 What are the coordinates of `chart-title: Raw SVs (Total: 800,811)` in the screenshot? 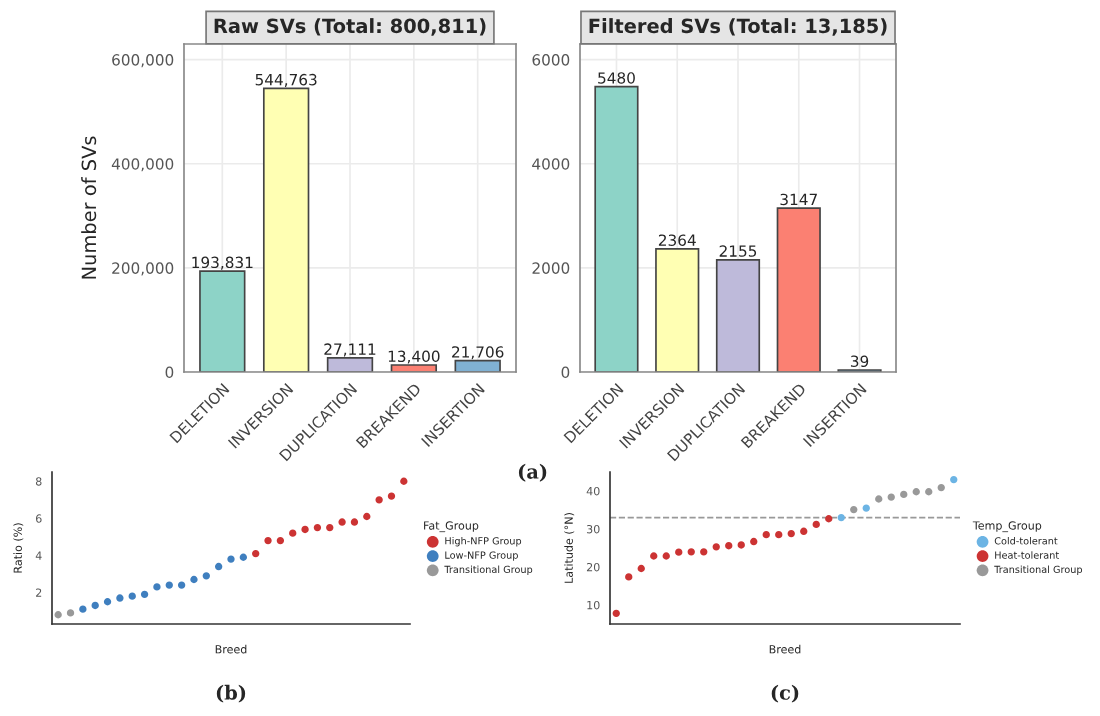 It's located at (350, 27).